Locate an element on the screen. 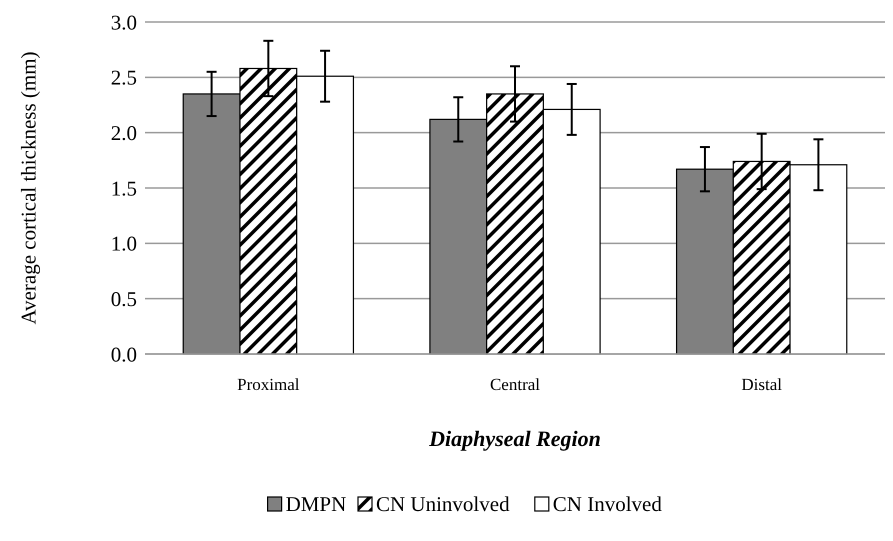  legend-label: CN Uninvolved is located at coordinates (443, 504).